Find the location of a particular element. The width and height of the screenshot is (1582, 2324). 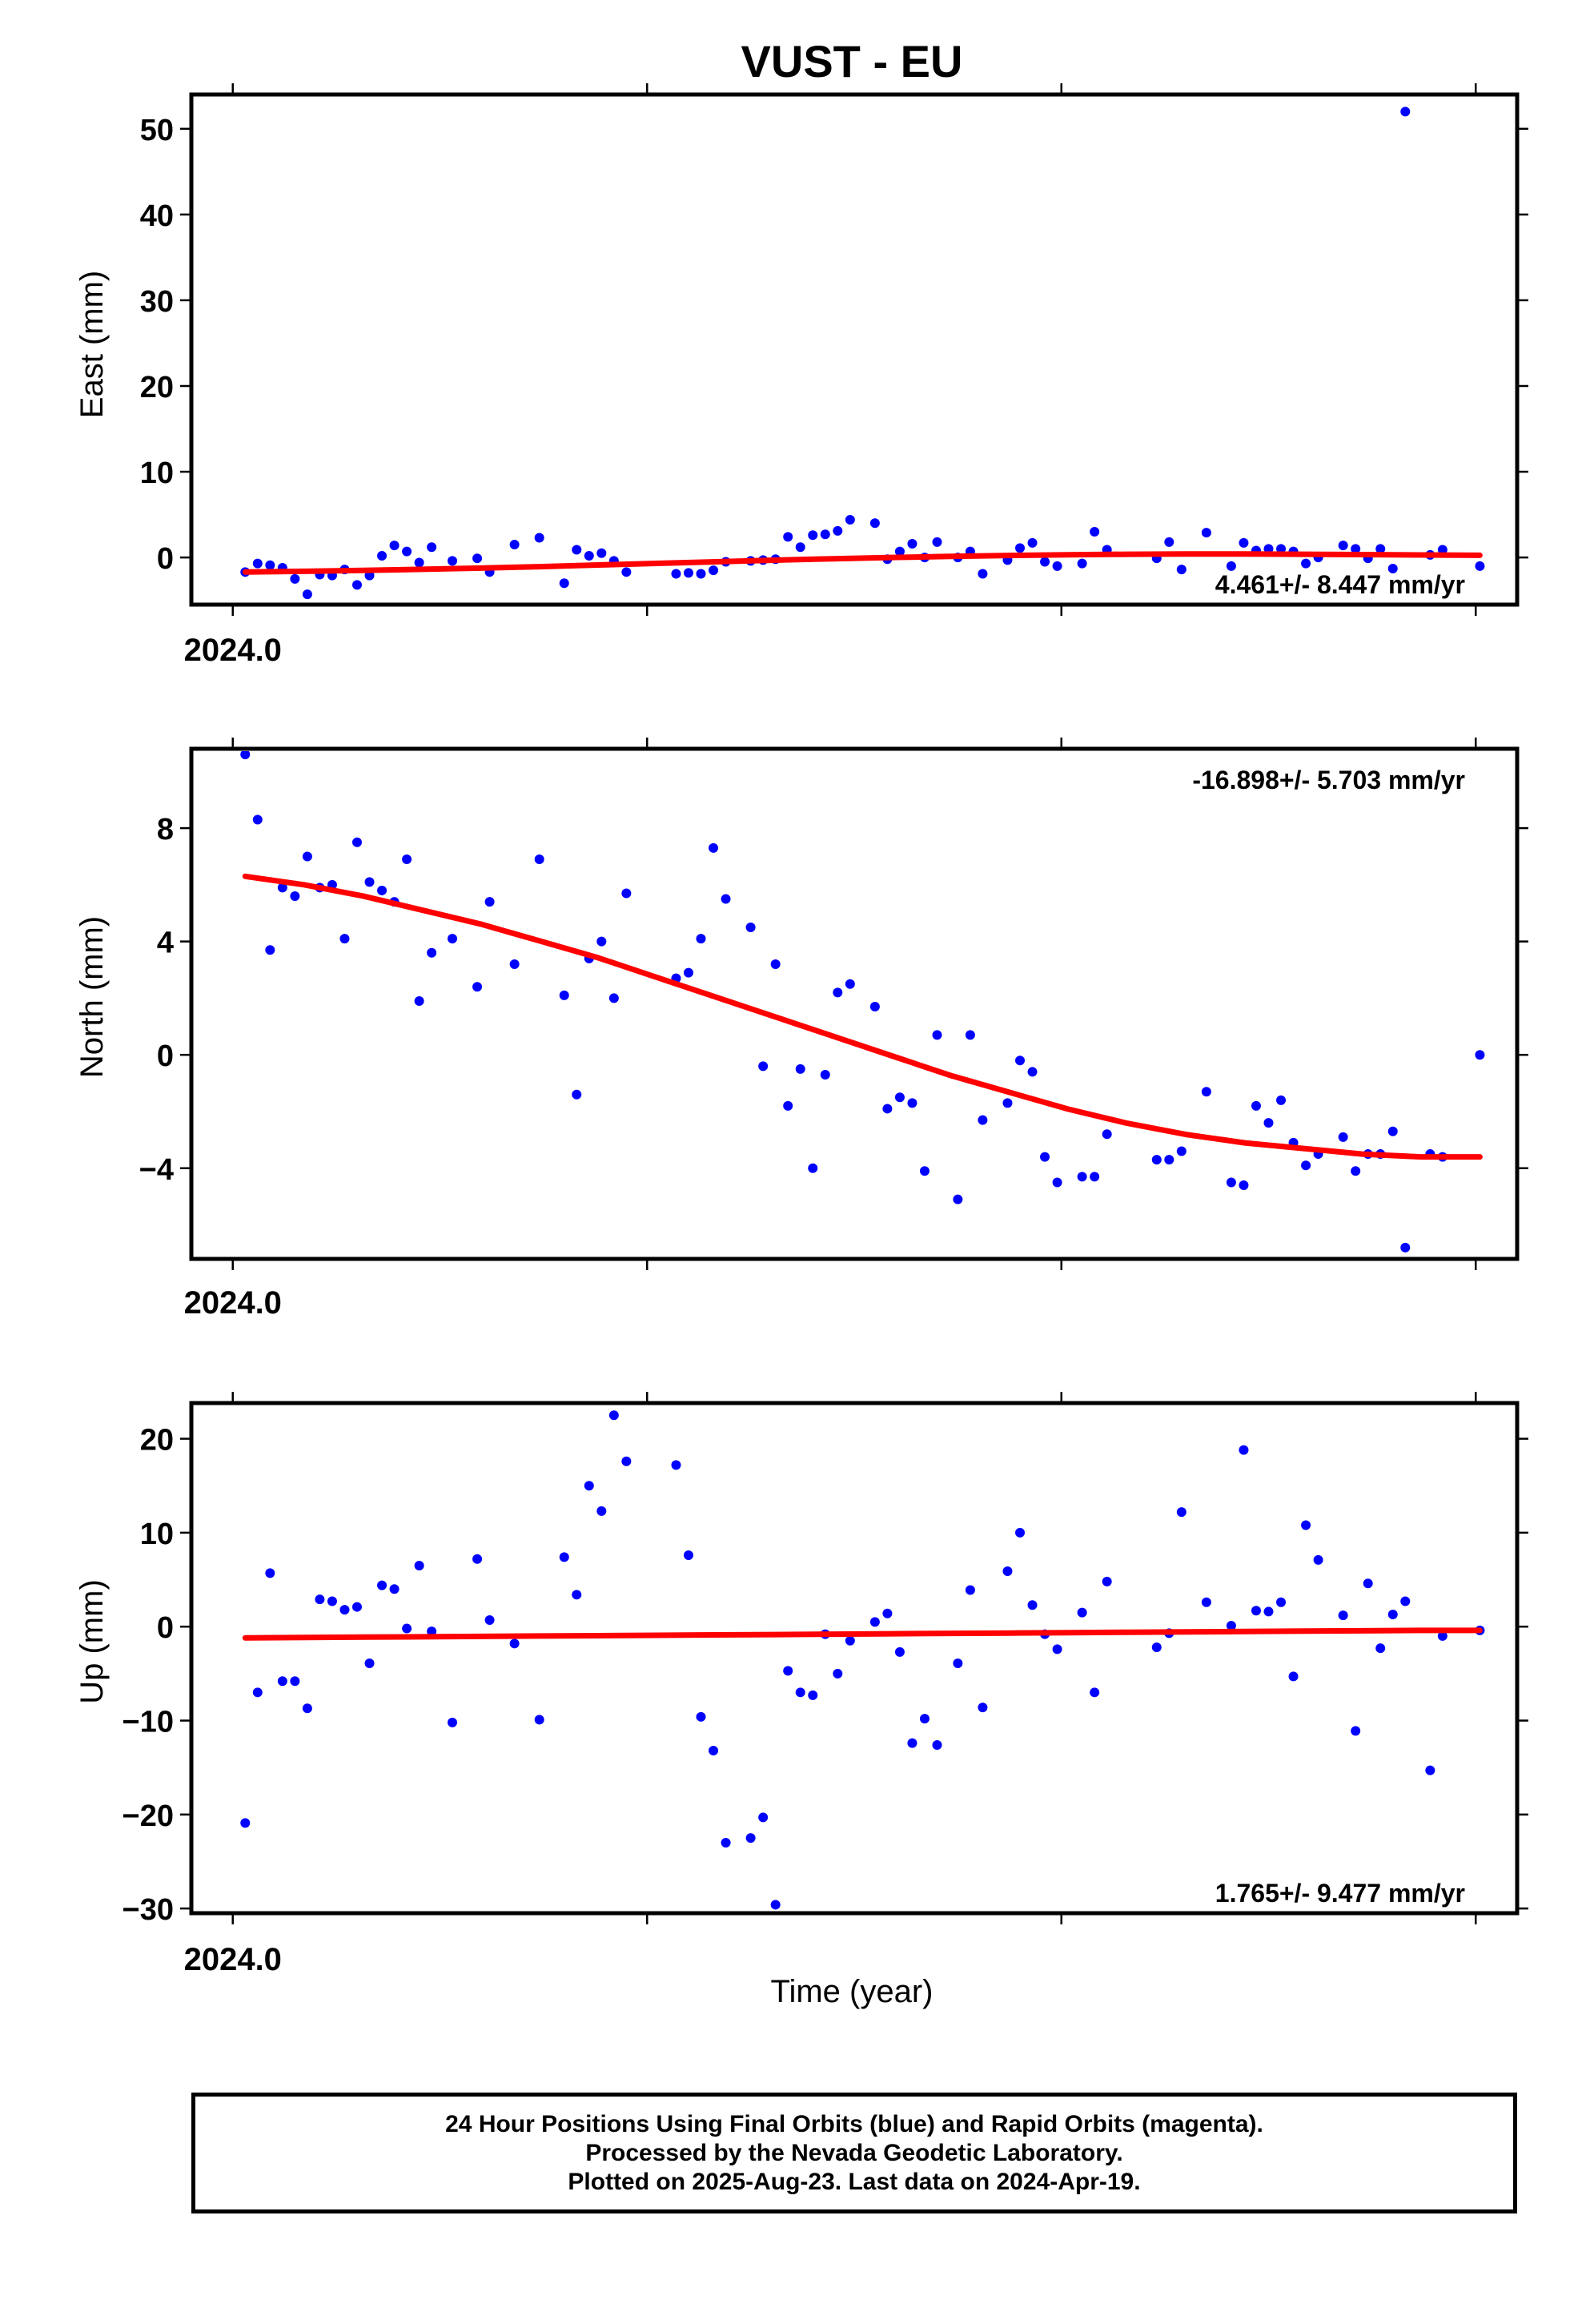

y-tick-label: 8 is located at coordinates (165, 829).